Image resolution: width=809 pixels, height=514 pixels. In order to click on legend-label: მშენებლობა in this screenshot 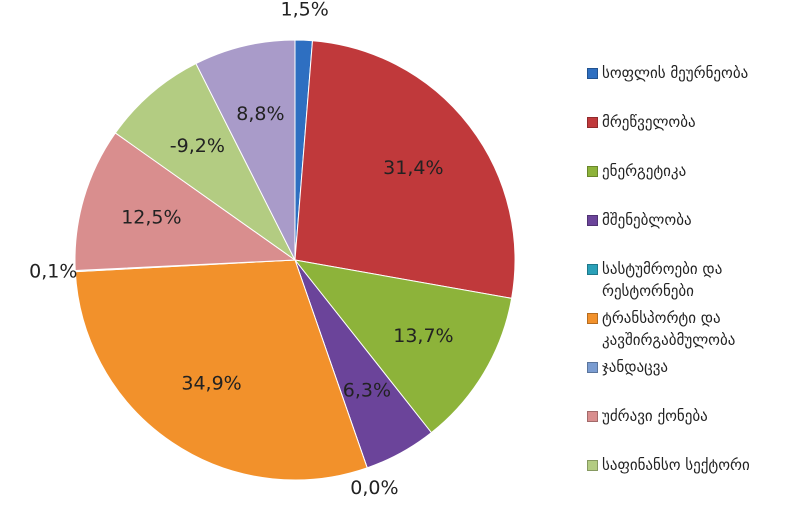, I will do `click(647, 220)`.